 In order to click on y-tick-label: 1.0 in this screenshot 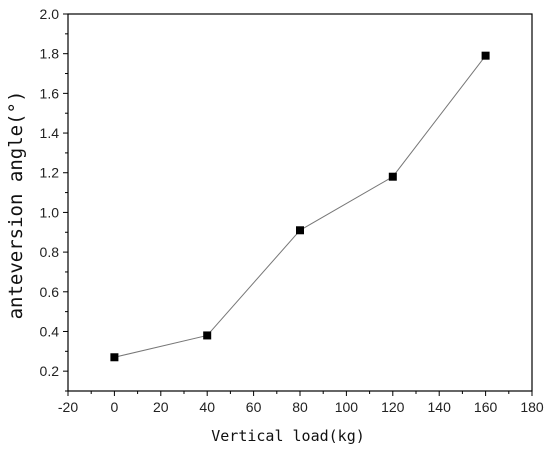, I will do `click(50, 212)`.